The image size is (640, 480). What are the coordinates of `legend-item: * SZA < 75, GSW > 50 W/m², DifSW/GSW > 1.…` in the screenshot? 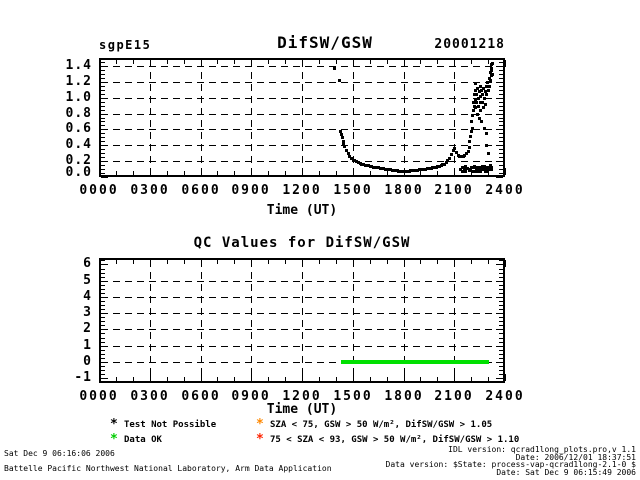 It's located at (374, 424).